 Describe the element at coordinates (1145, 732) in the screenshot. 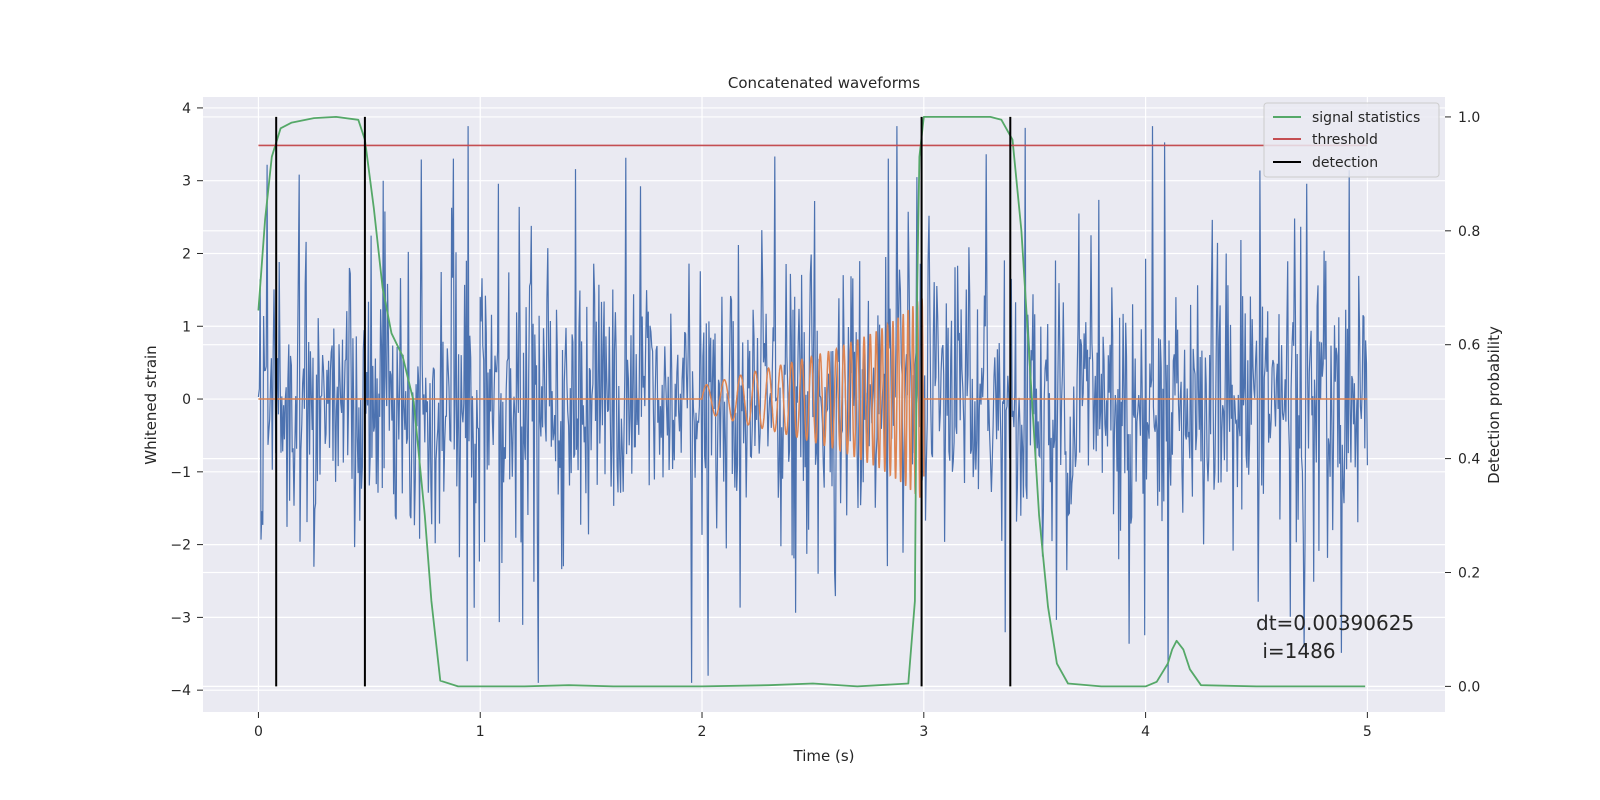

I see `x-tick-label: 4` at that location.